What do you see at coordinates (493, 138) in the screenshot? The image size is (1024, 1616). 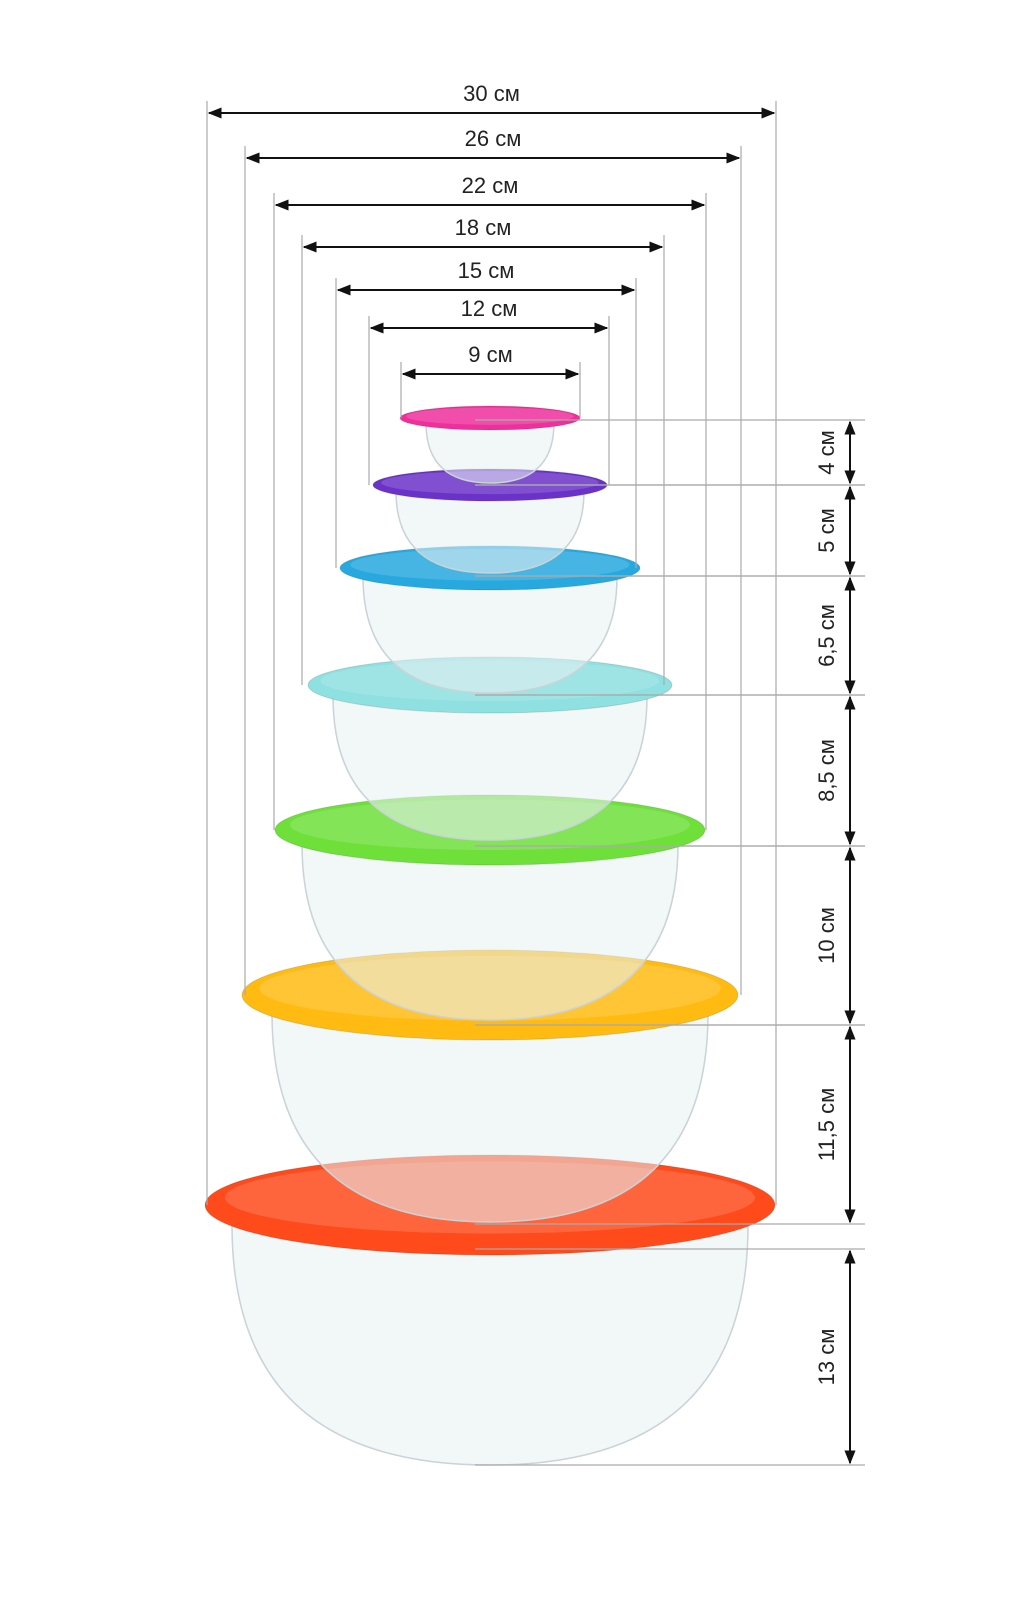 I see `width-label: 26 см` at bounding box center [493, 138].